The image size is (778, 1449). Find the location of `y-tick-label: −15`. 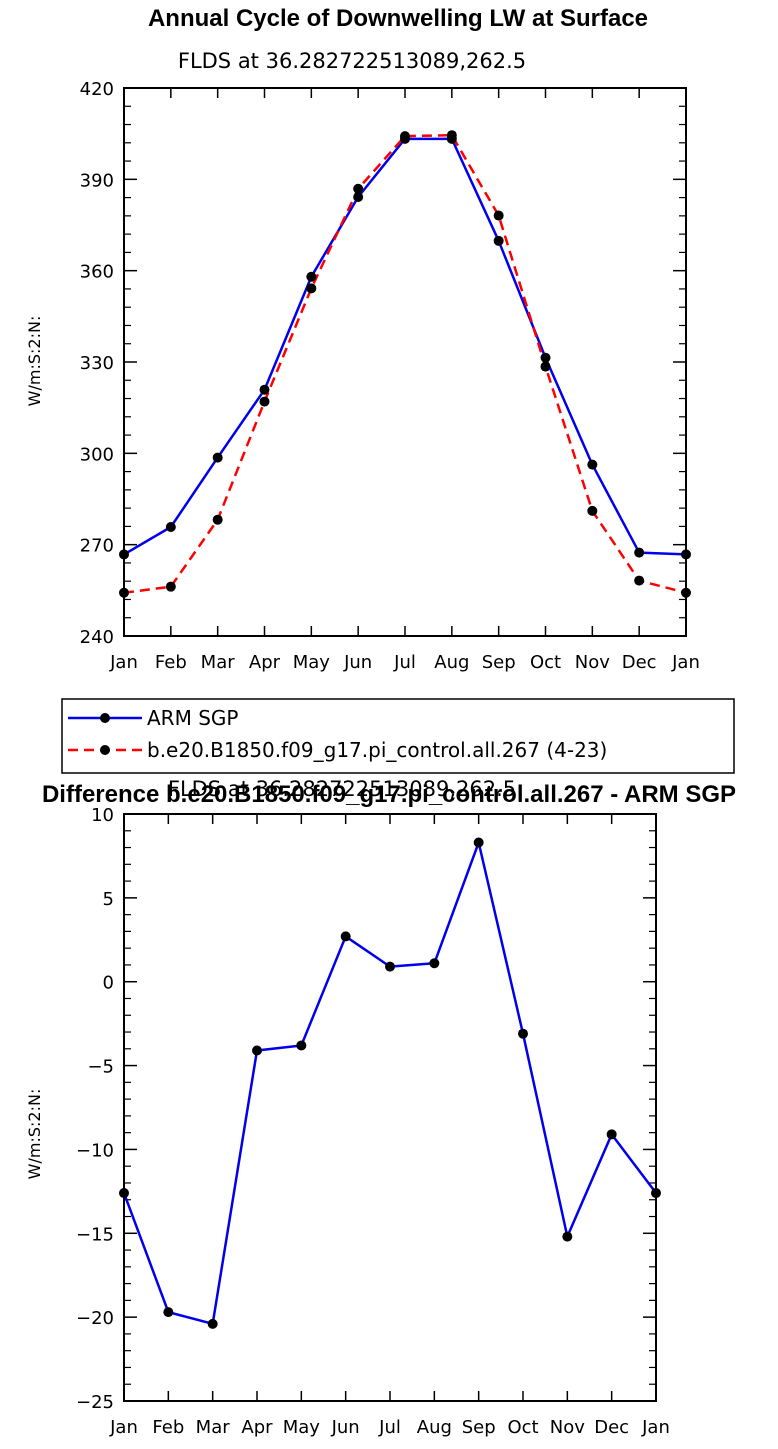

y-tick-label: −15 is located at coordinates (95, 1234).